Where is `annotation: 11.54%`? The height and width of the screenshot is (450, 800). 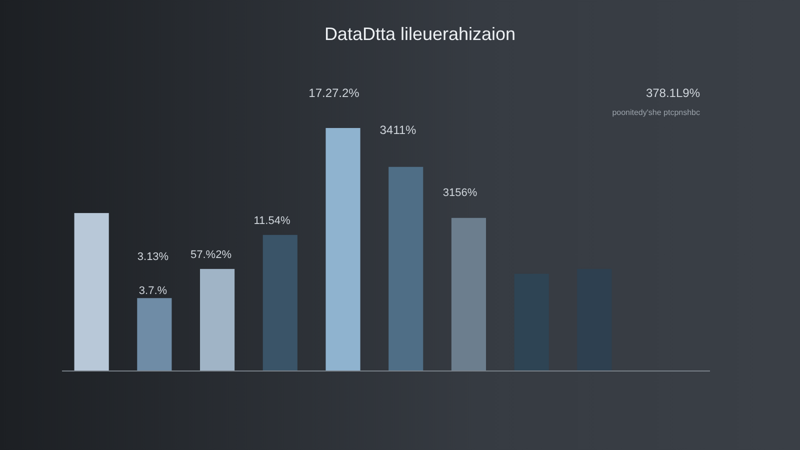
annotation: 11.54% is located at coordinates (272, 221).